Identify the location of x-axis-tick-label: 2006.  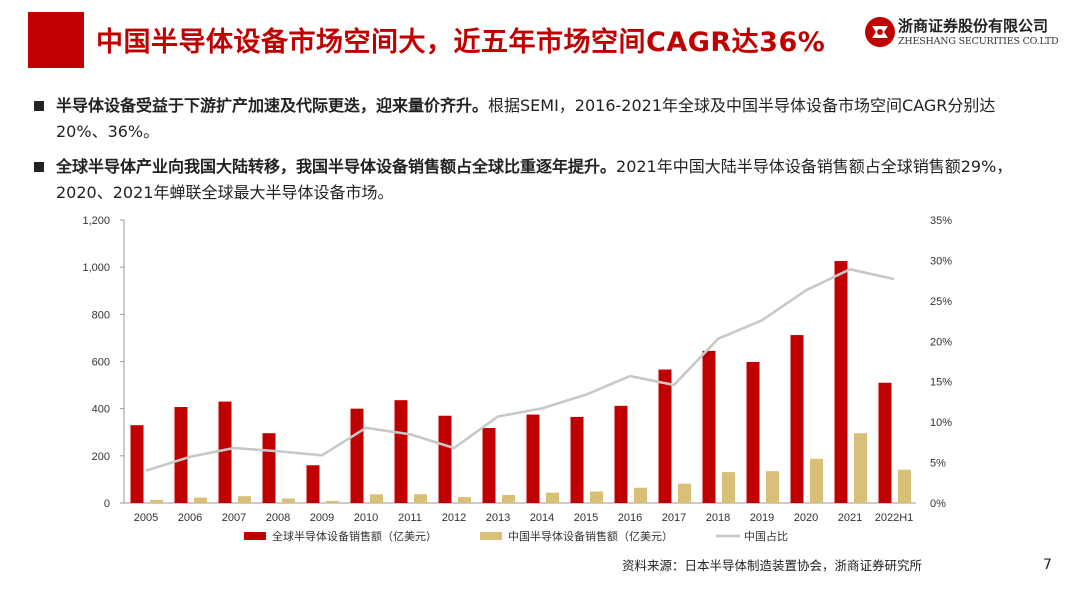
(190, 518).